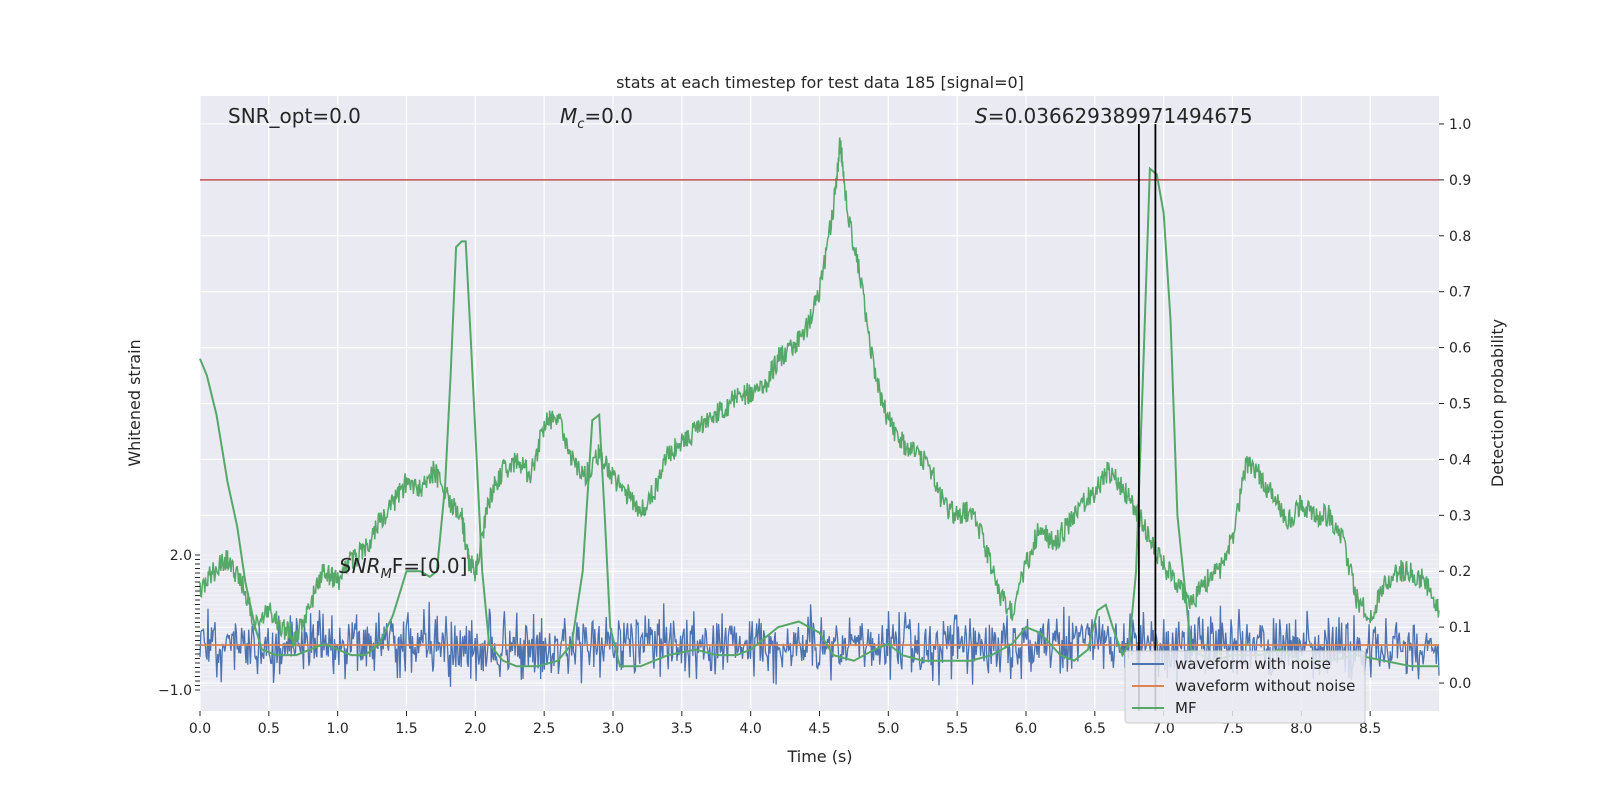 The height and width of the screenshot is (804, 1600). Describe the element at coordinates (406, 729) in the screenshot. I see `x-tick-label: 1.5` at that location.